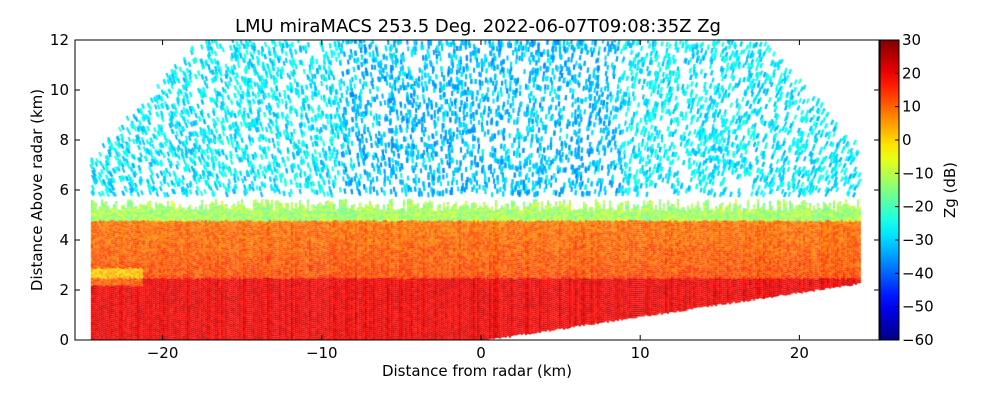 Image resolution: width=1000 pixels, height=400 pixels. What do you see at coordinates (64, 340) in the screenshot?
I see `y-tick-label: 0` at bounding box center [64, 340].